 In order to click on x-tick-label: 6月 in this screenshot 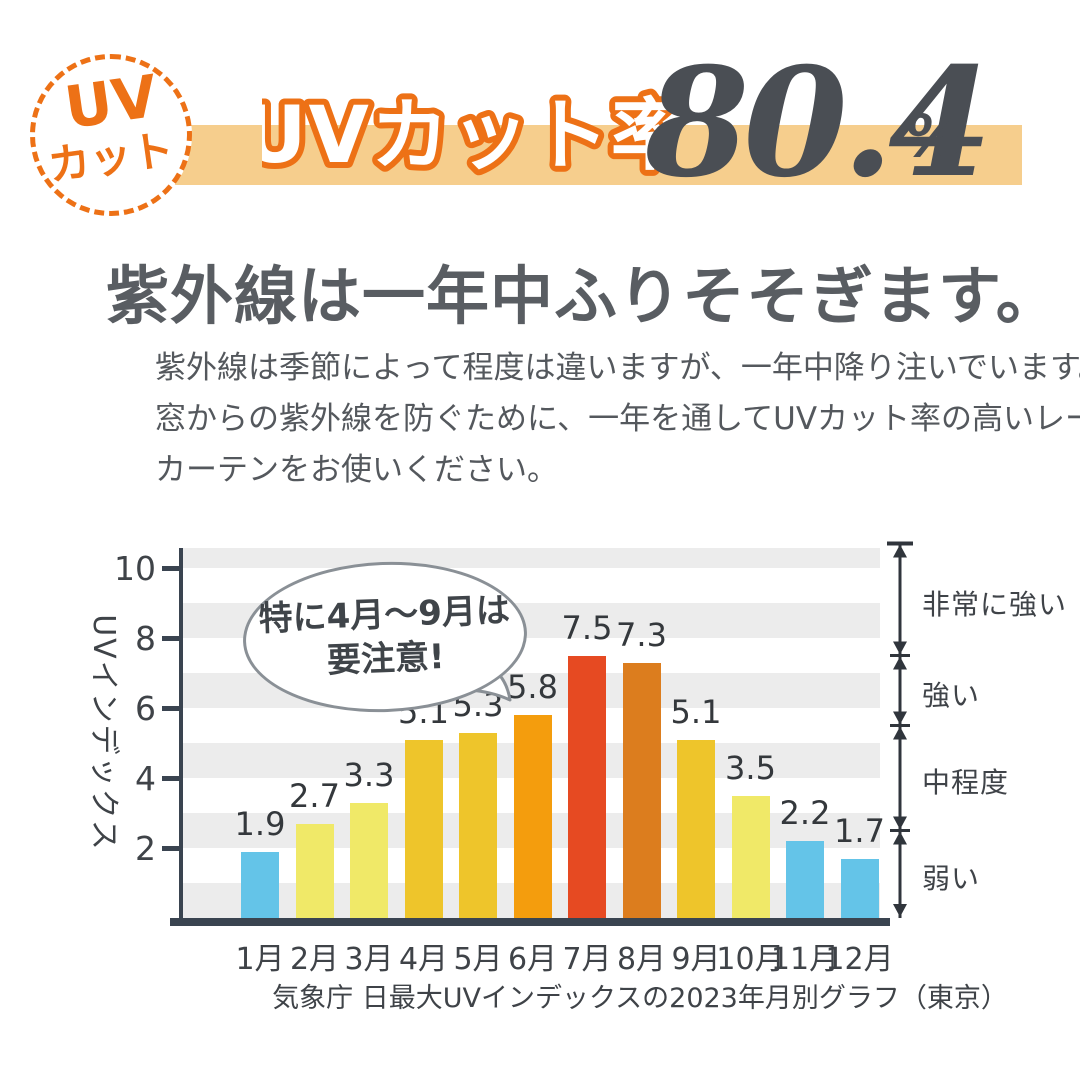, I will do `click(532, 959)`.